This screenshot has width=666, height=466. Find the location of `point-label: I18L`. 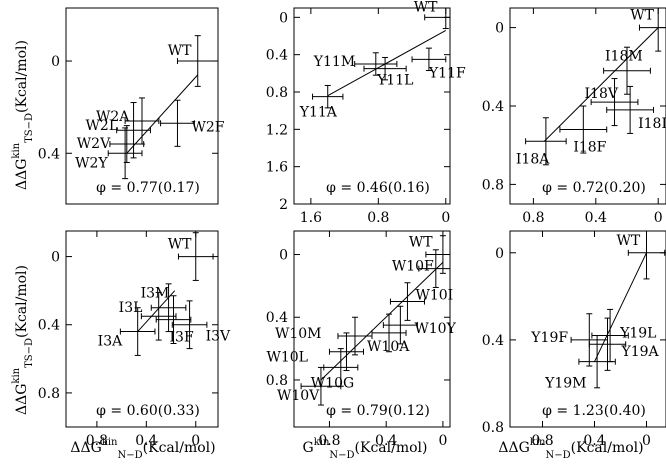

point-label: I18L is located at coordinates (652, 124).